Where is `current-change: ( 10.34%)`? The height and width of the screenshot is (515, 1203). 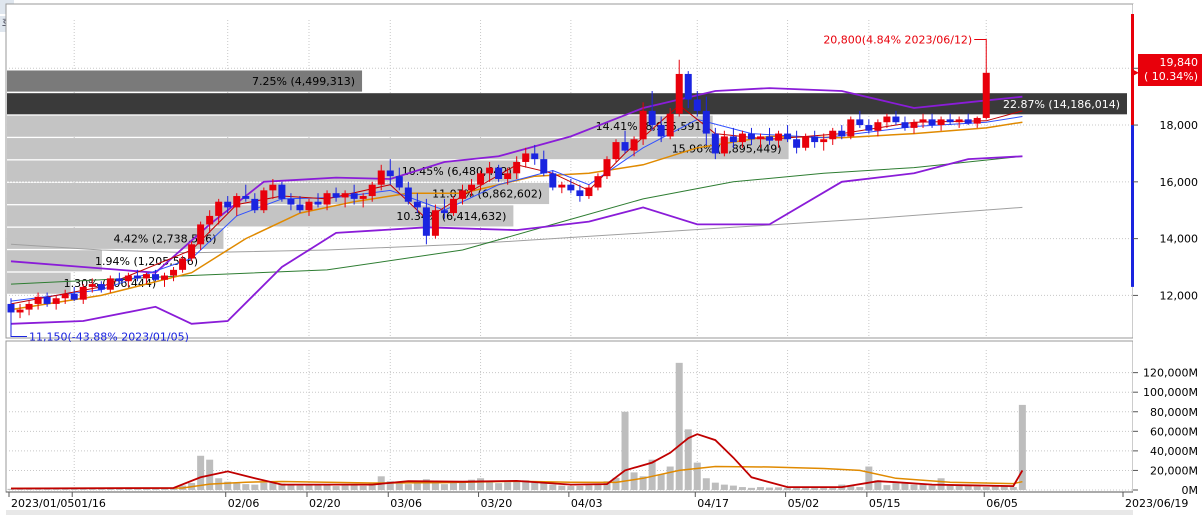 current-change: ( 10.34%) is located at coordinates (1170, 76).